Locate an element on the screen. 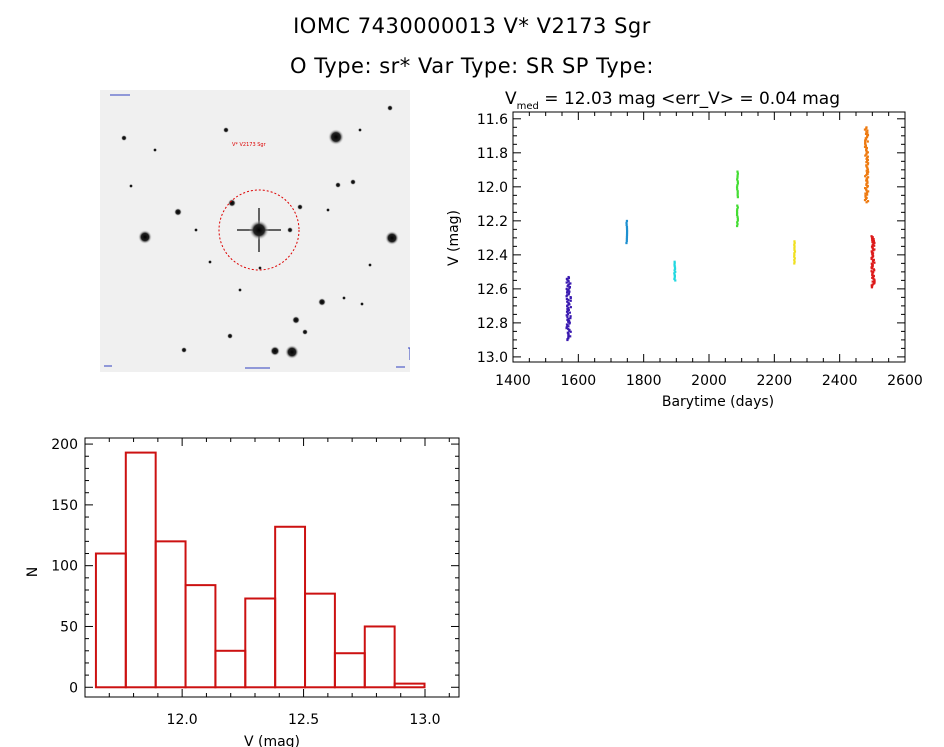  xtick-label: 2000 is located at coordinates (709, 381).